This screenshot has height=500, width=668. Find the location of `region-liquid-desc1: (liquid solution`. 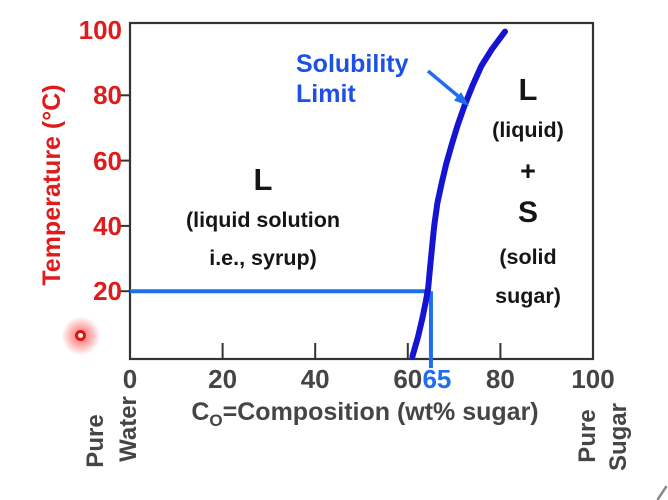

region-liquid-desc1: (liquid solution is located at coordinates (263, 220).